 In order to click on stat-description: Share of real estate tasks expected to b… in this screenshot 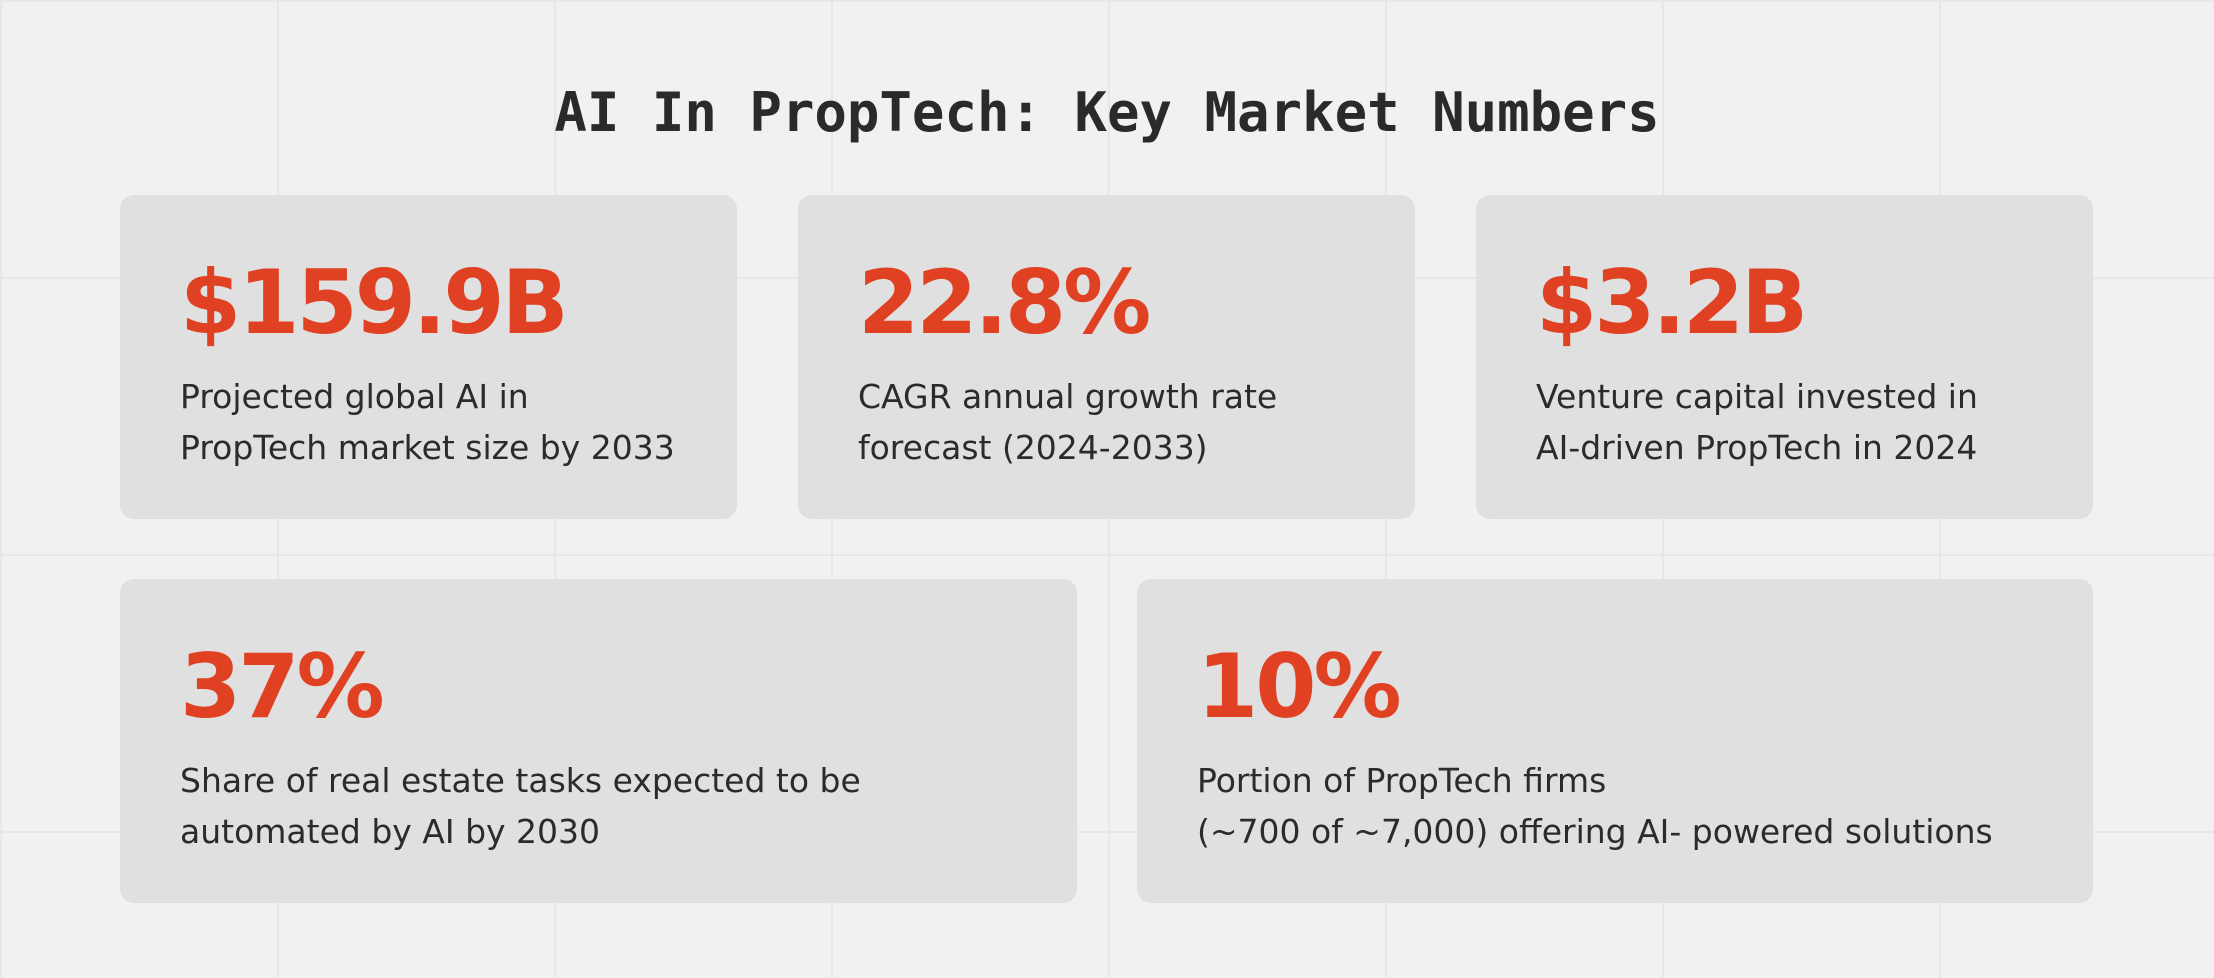, I will do `click(520, 806)`.